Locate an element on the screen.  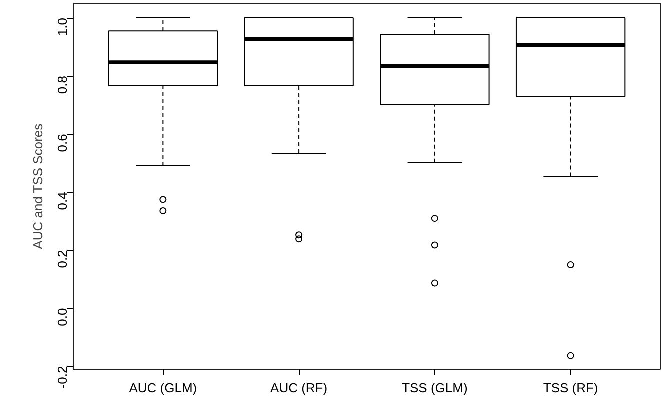
y-tick-label: -0.2 is located at coordinates (62, 377).